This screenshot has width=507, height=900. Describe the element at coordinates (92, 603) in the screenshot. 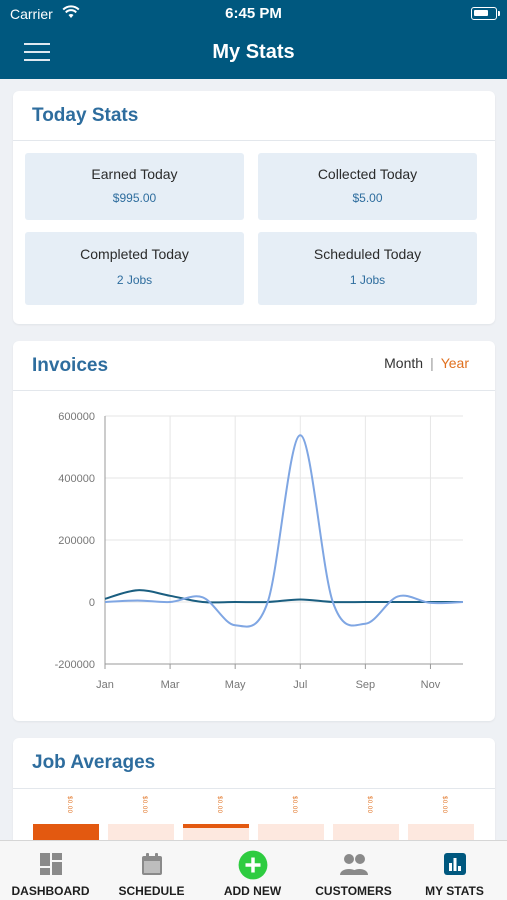

I see `y-tick-label: 0` at that location.